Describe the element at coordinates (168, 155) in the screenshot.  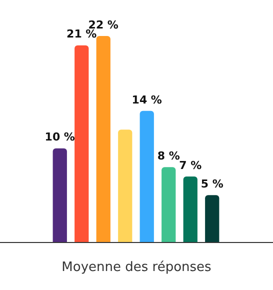
I see `data-label: 8 %` at that location.